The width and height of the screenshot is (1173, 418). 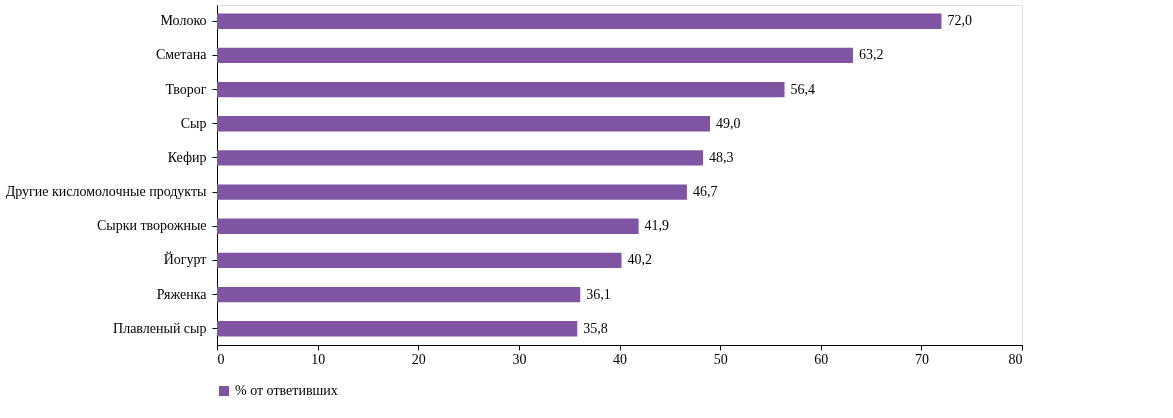 What do you see at coordinates (160, 328) in the screenshot?
I see `y-tick-label: Плавленый сыр` at bounding box center [160, 328].